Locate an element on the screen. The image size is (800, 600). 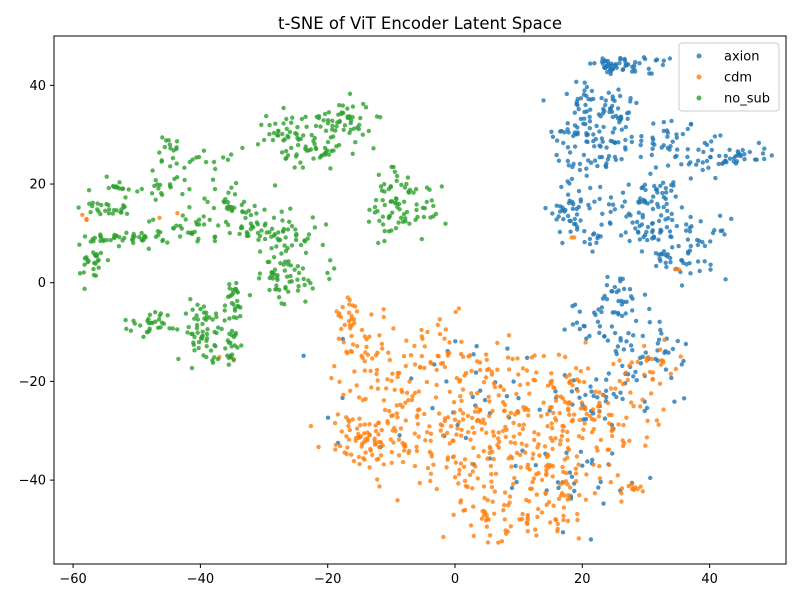
legend-marker-no_sub is located at coordinates (699, 98).